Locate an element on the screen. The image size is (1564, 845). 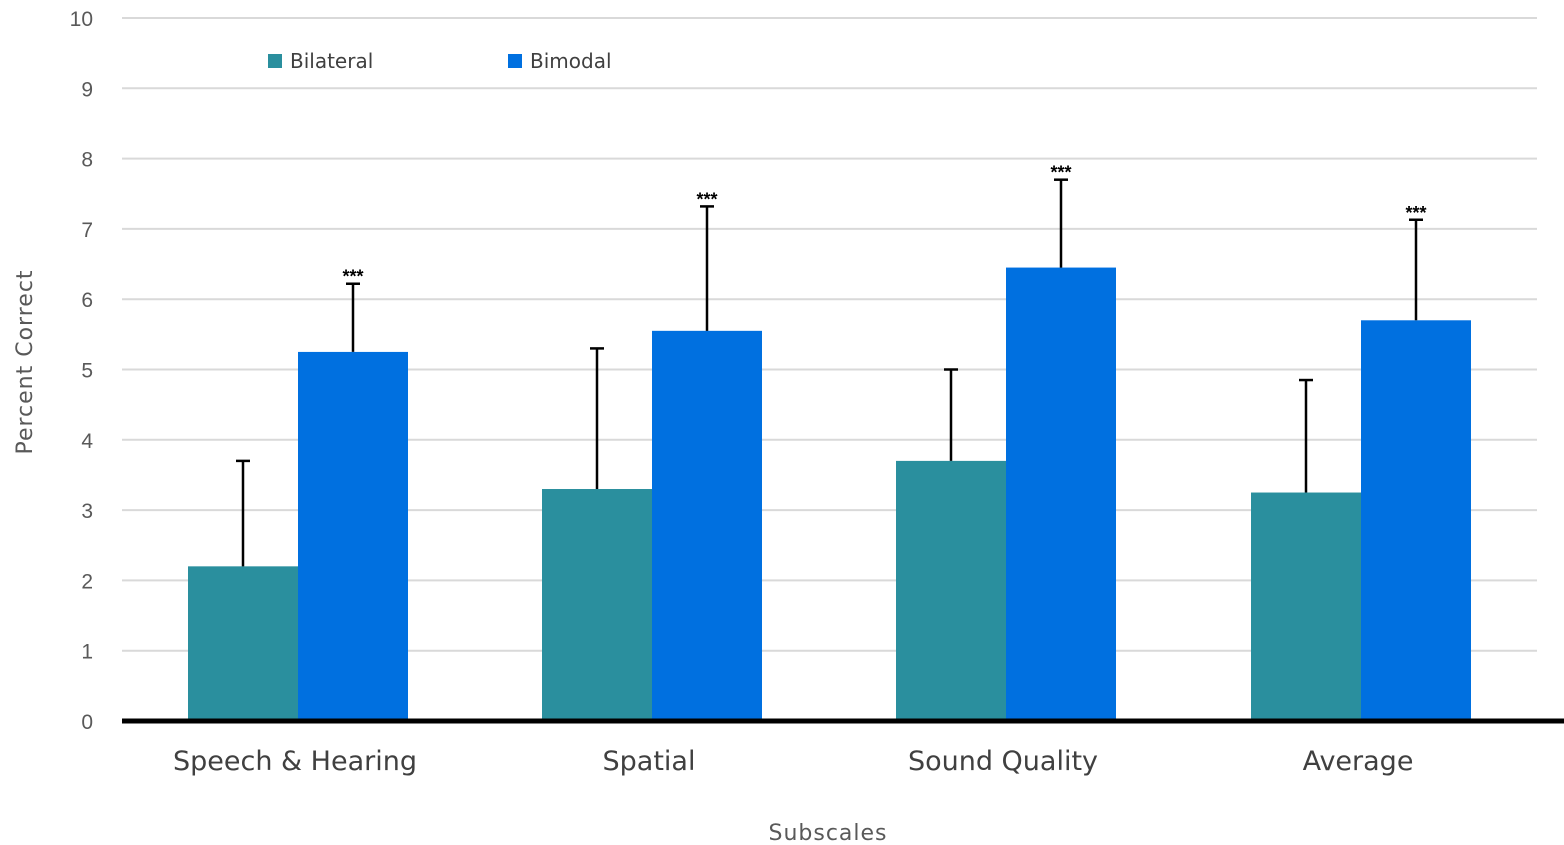
y-tick-label: 2 is located at coordinates (87, 581).